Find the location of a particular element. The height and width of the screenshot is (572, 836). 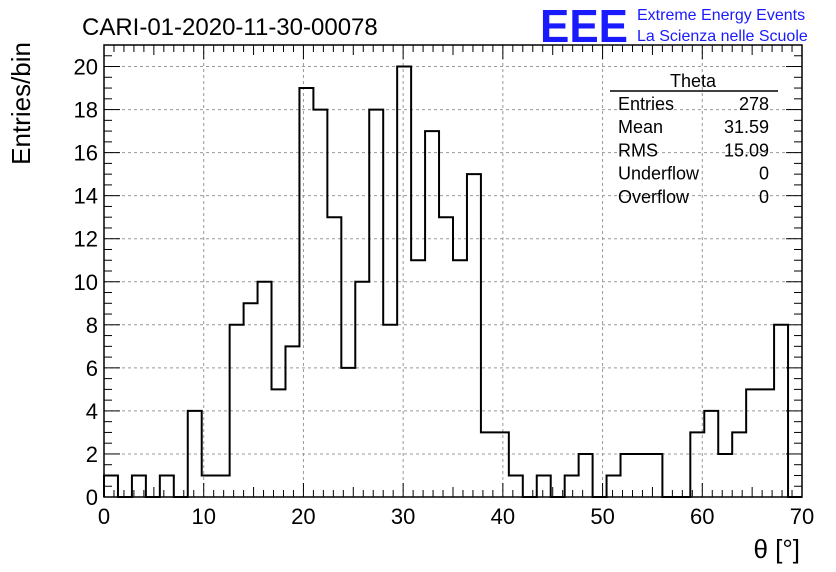

y-tick-label: 20 is located at coordinates (86, 67).